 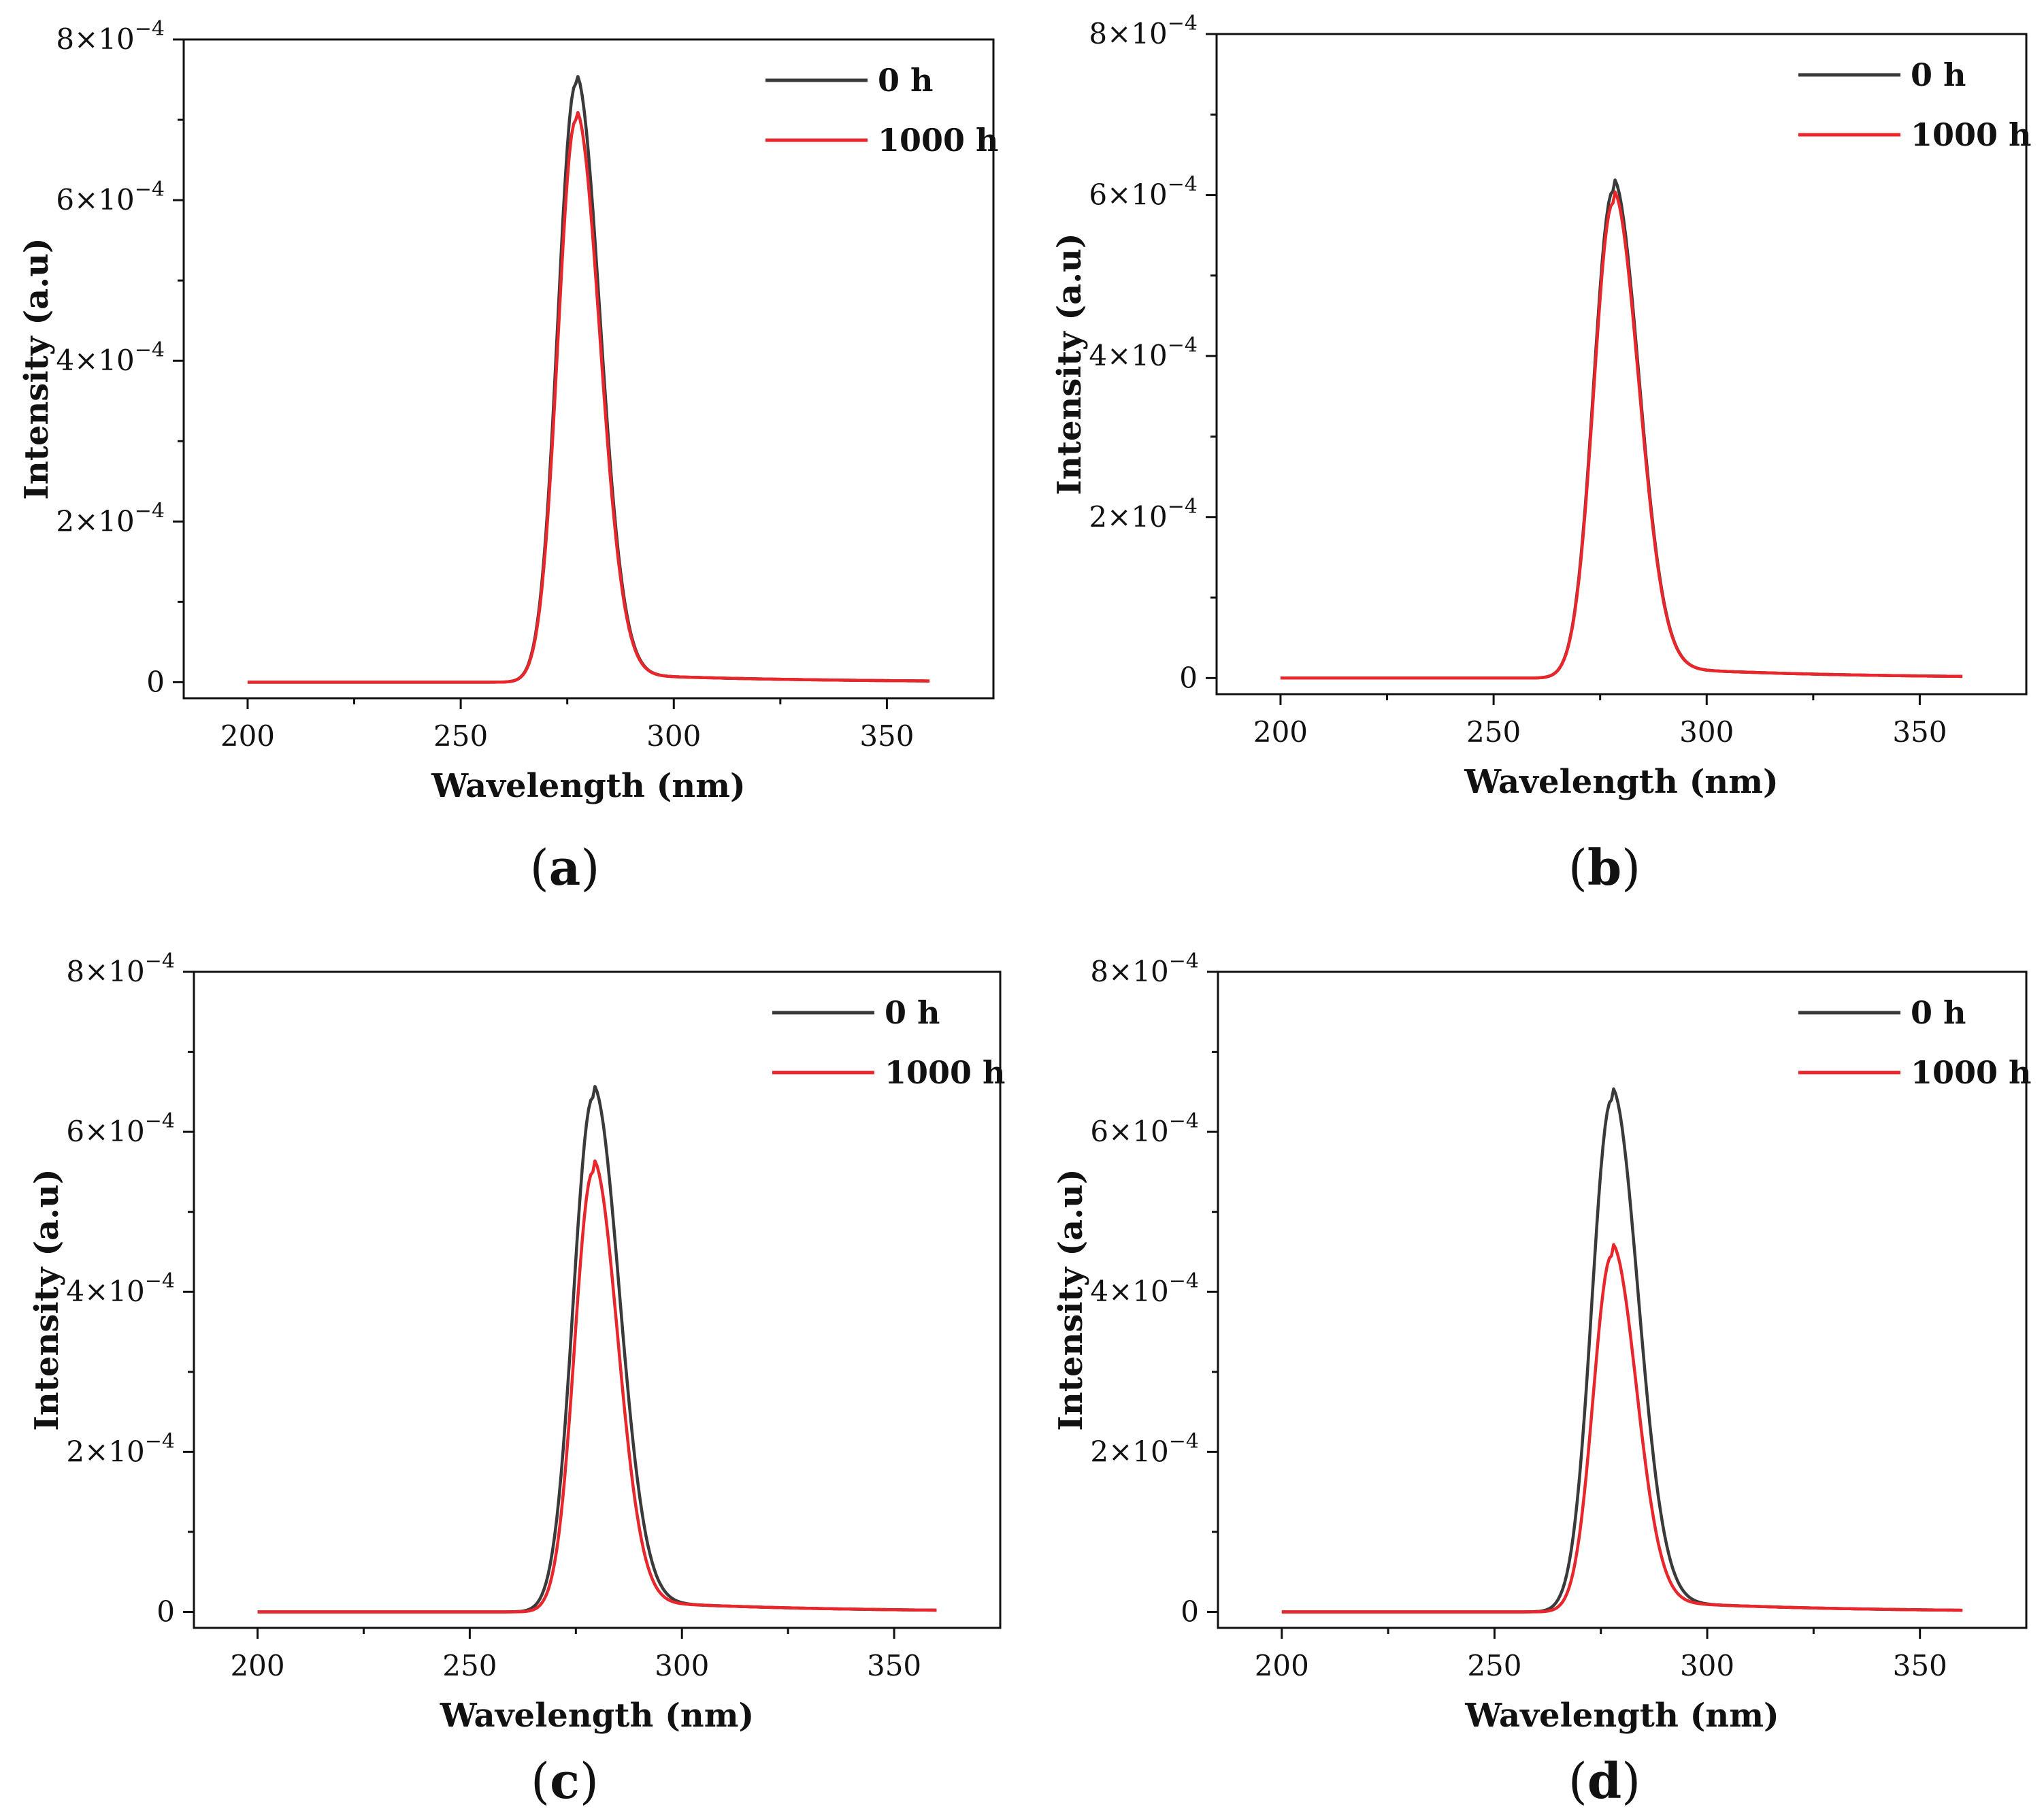 I want to click on panel-caption: (c), so click(x=565, y=1781).